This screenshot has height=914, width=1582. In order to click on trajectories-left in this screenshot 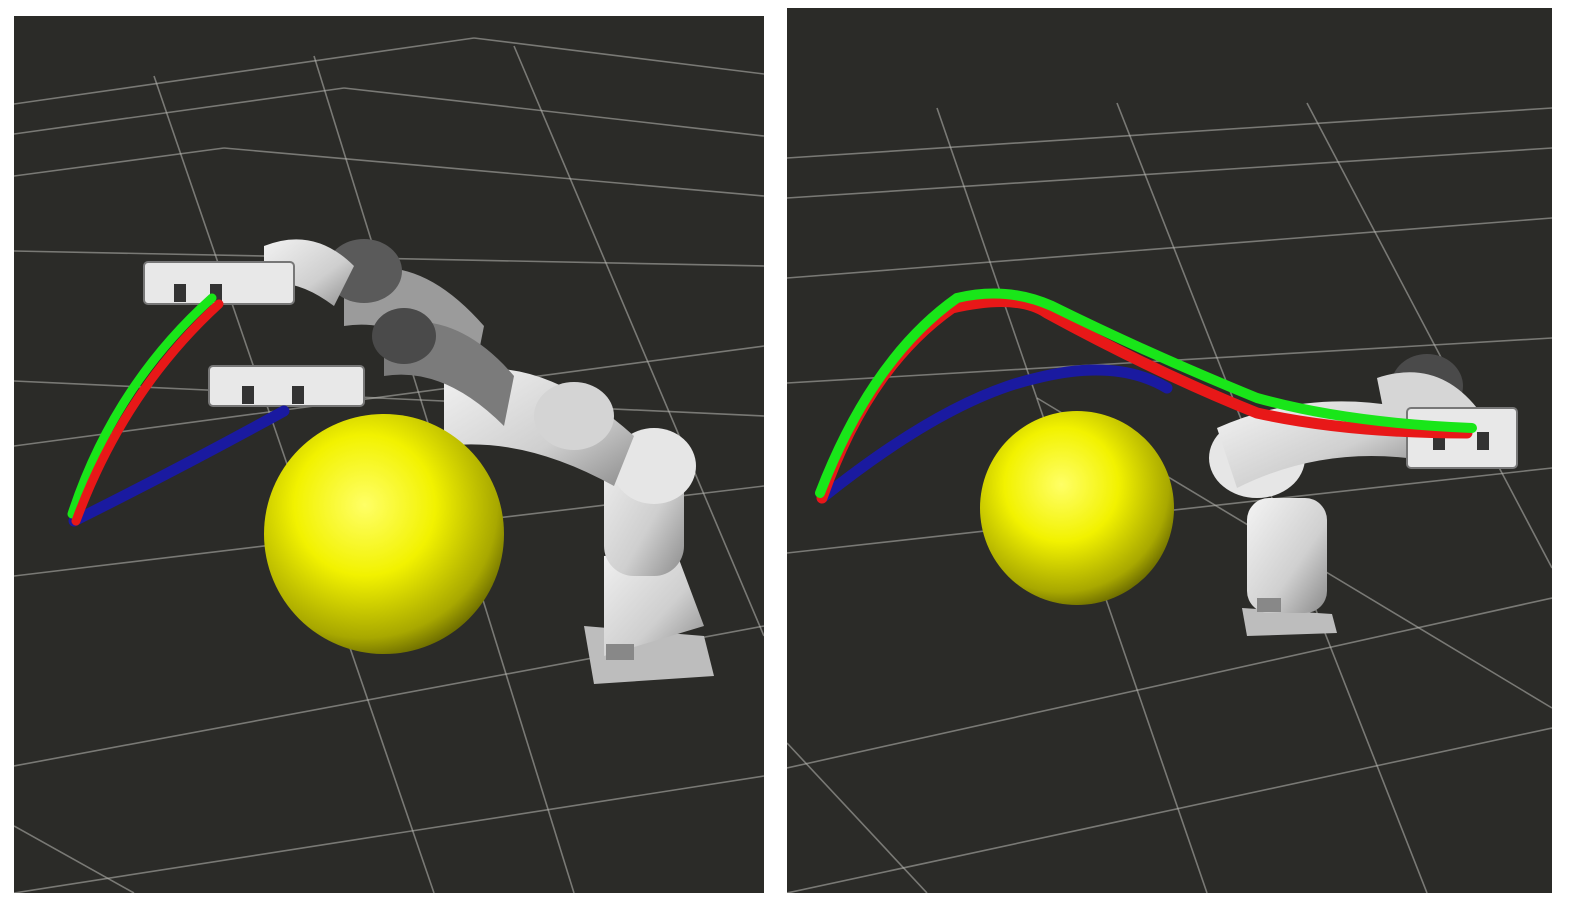, I will do `click(178, 410)`.